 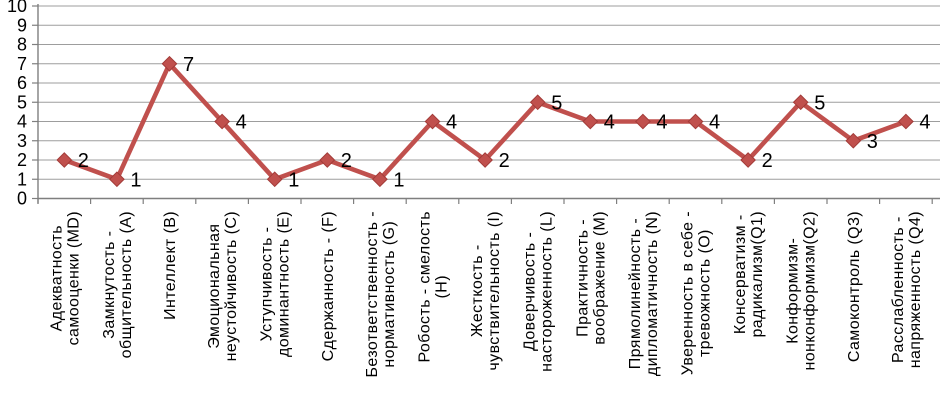 I want to click on category-label-line: Интеллект (В), so click(x=170, y=265).